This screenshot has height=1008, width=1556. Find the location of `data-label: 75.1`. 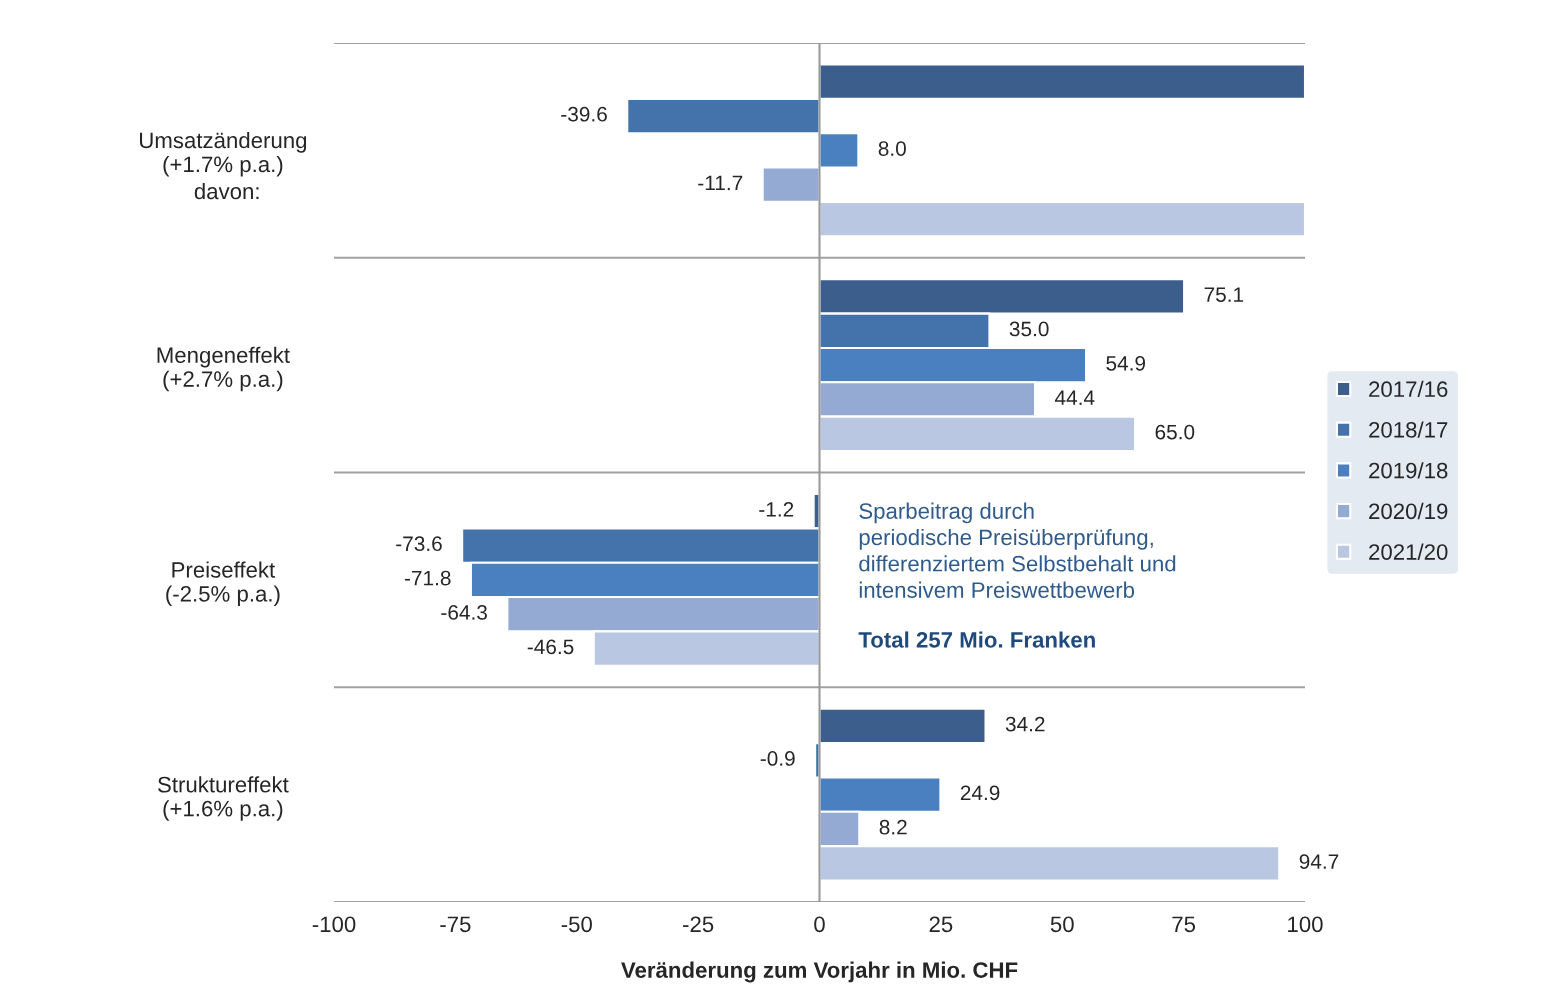

data-label: 75.1 is located at coordinates (1224, 294).